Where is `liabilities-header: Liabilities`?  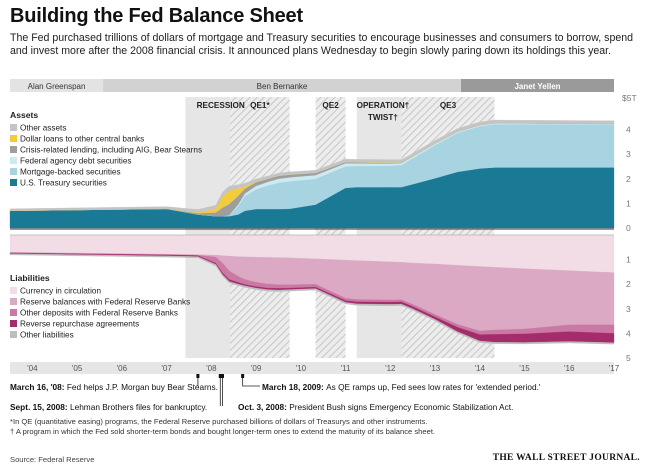
liabilities-header: Liabilities is located at coordinates (30, 278).